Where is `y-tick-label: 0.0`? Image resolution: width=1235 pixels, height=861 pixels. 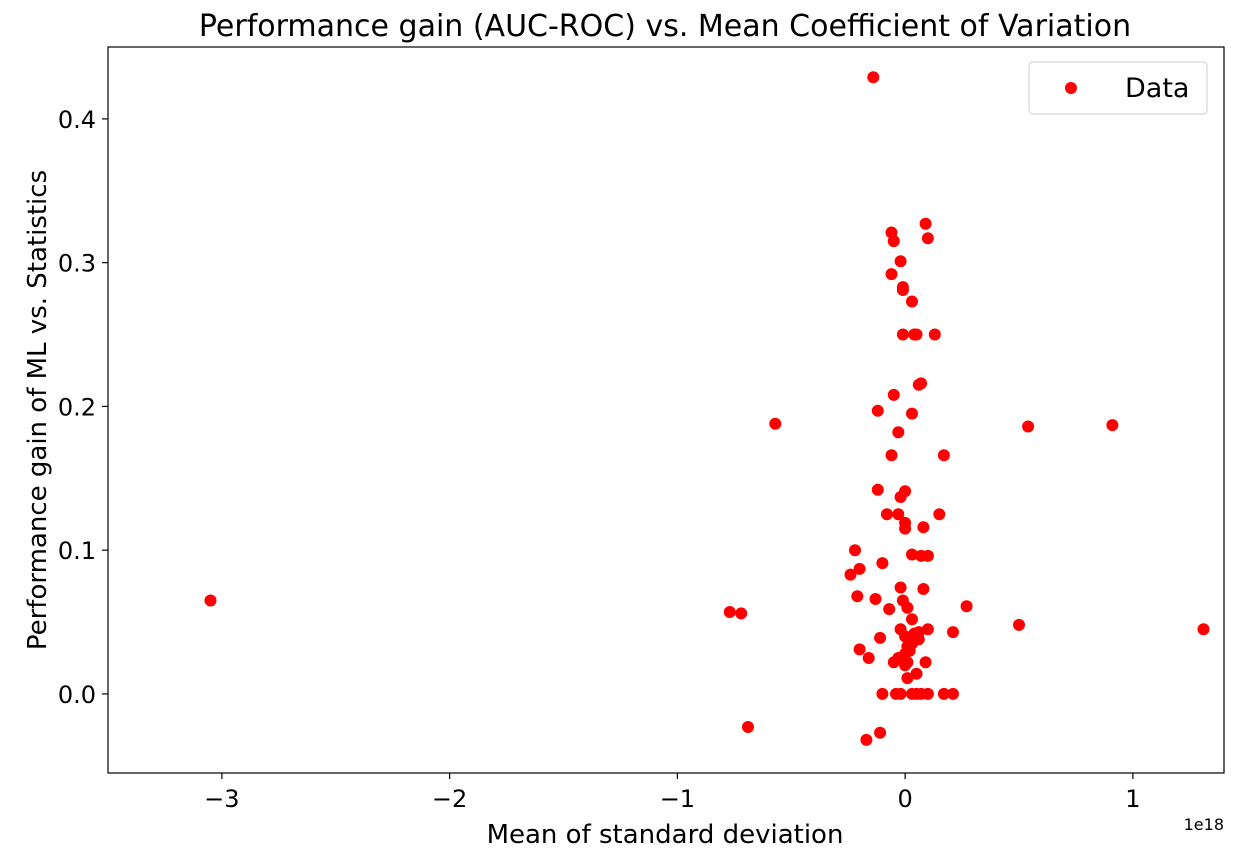 y-tick-label: 0.0 is located at coordinates (77, 695).